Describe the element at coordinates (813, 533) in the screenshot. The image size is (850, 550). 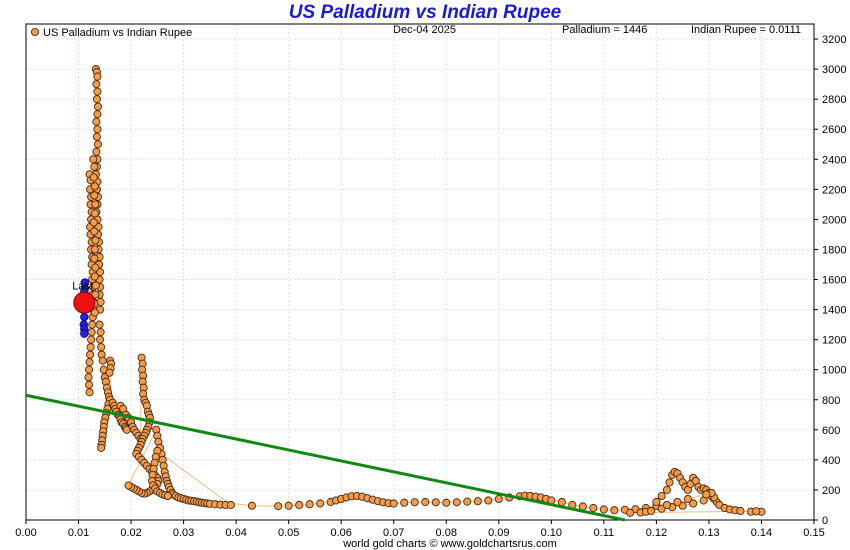
I see `x-tick-label: 0.15` at that location.